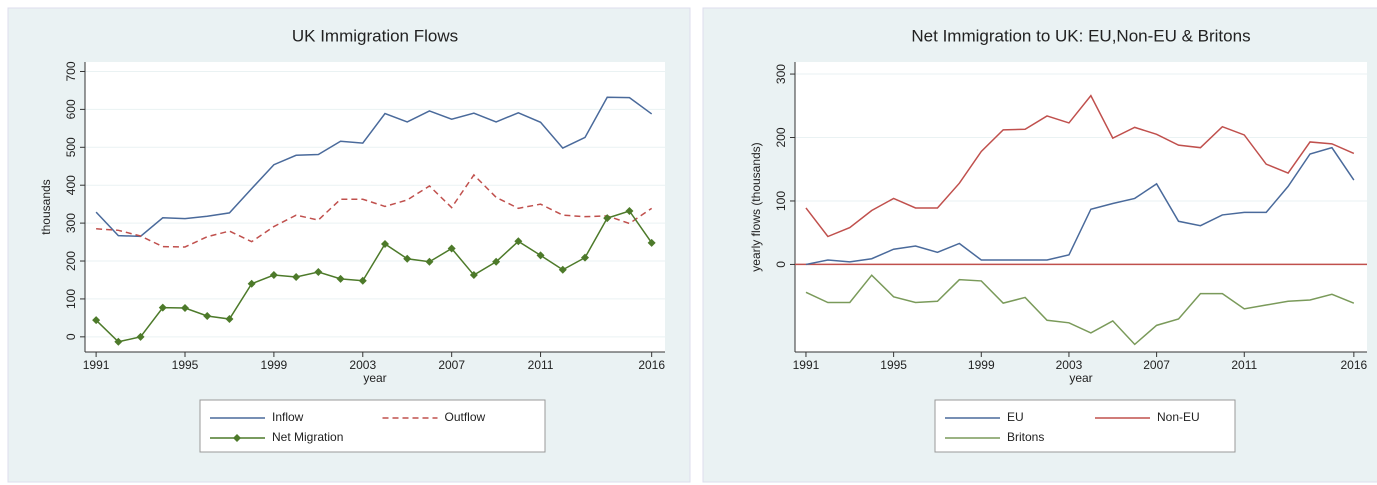 This screenshot has height=485, width=1377. I want to click on legend-label: Outflow, so click(465, 417).